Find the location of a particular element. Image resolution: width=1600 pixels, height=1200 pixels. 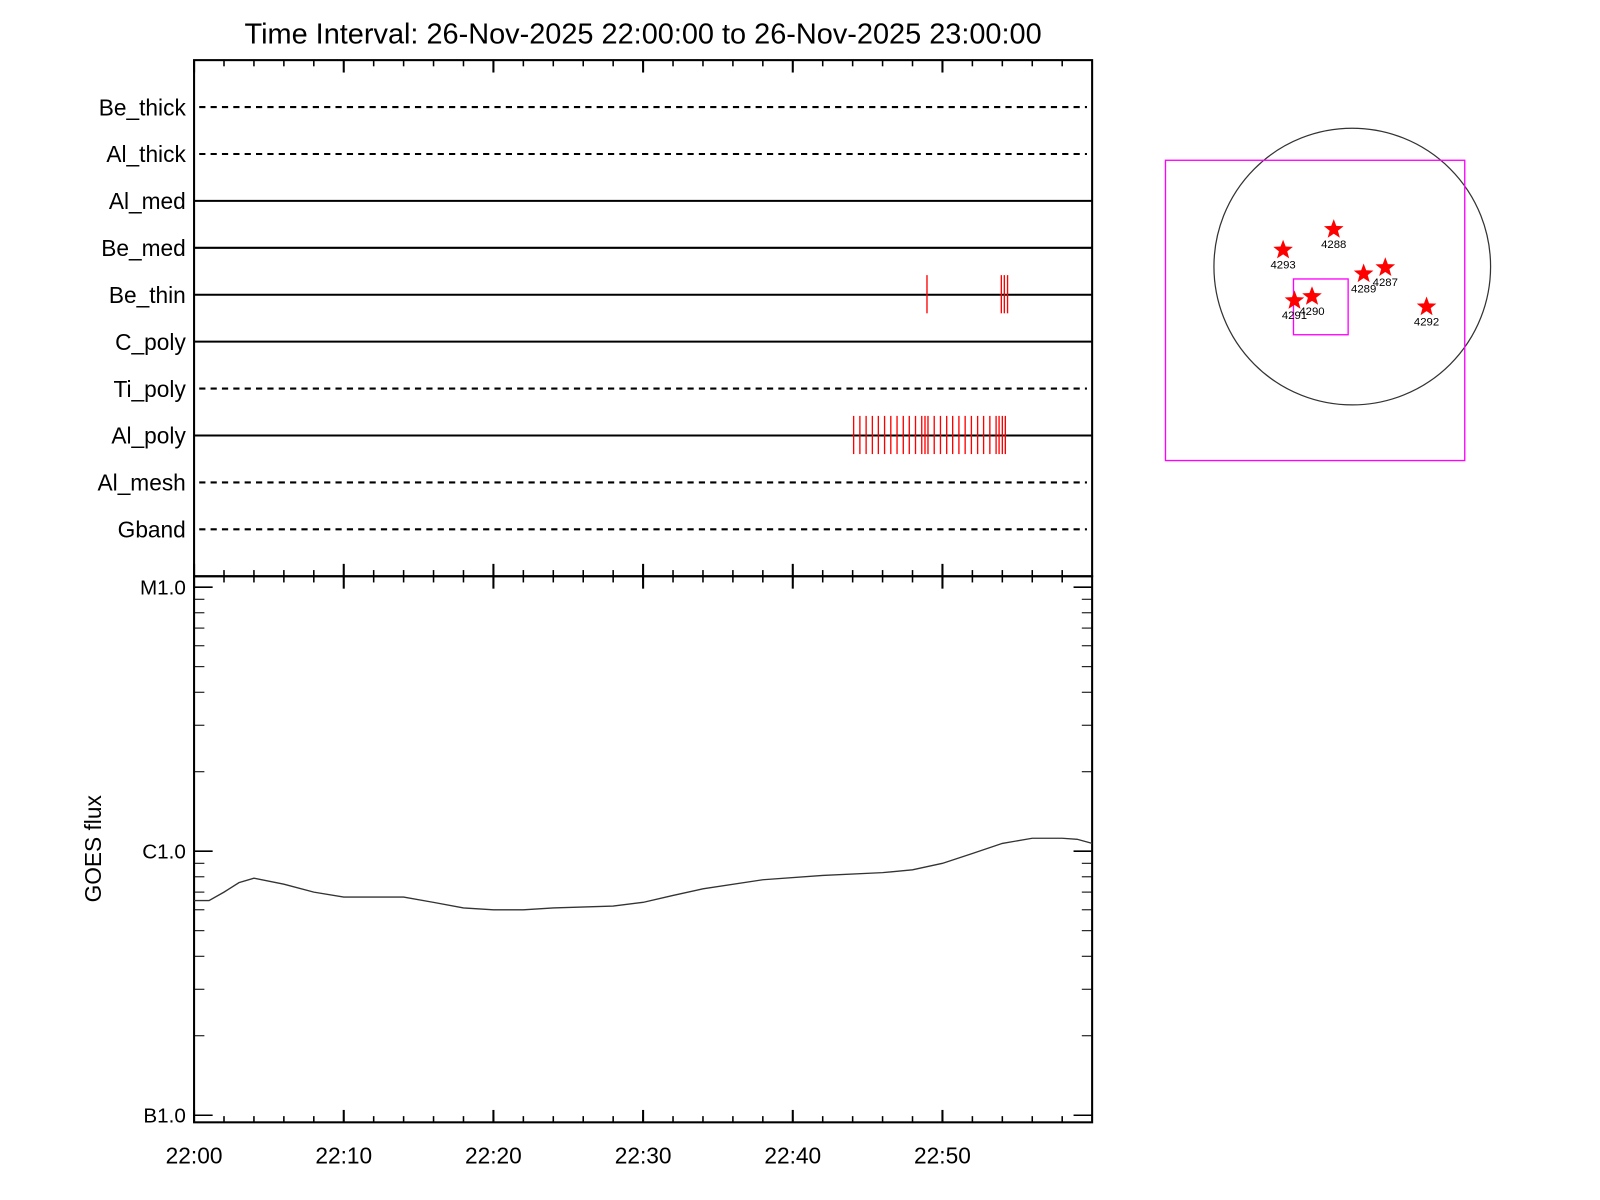

filter-label: Al_mesh is located at coordinates (142, 483).